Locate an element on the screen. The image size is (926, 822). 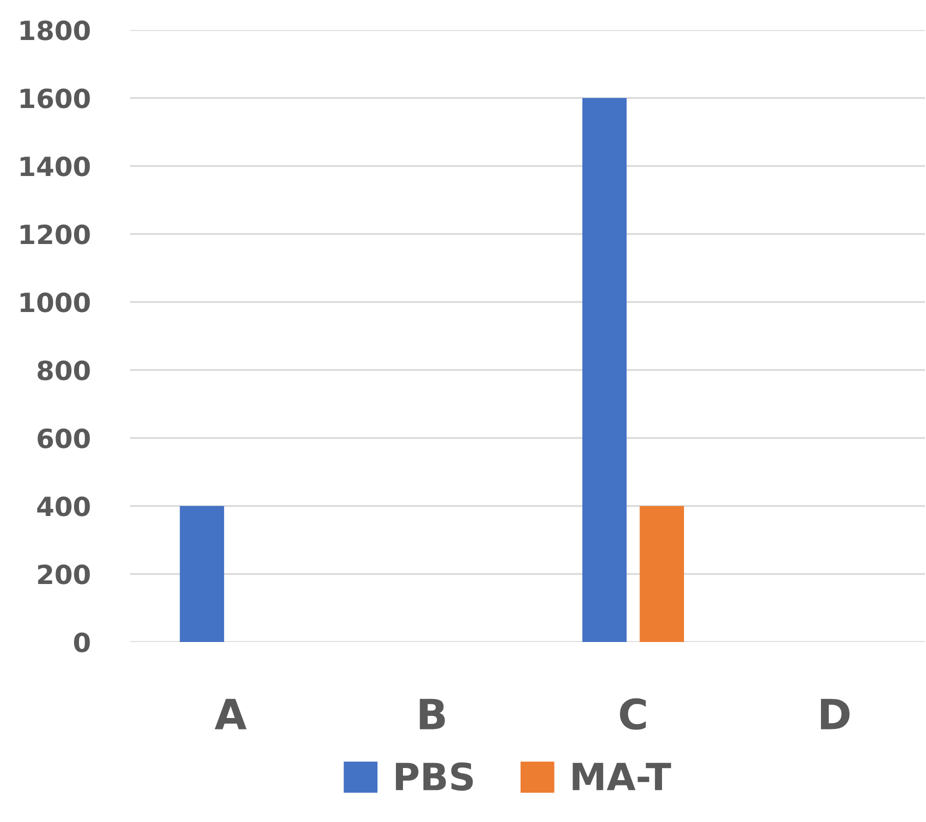
y-tick-label: 400 is located at coordinates (63, 506).